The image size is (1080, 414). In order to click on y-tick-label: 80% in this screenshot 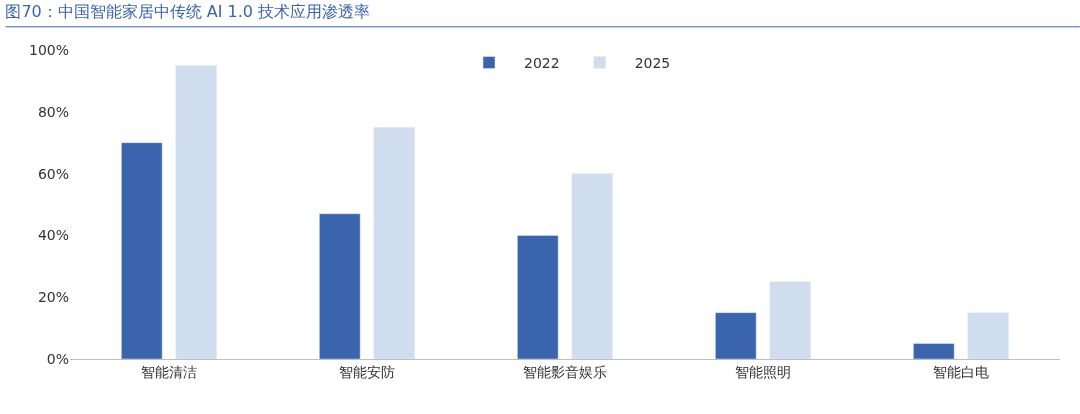, I will do `click(53, 111)`.